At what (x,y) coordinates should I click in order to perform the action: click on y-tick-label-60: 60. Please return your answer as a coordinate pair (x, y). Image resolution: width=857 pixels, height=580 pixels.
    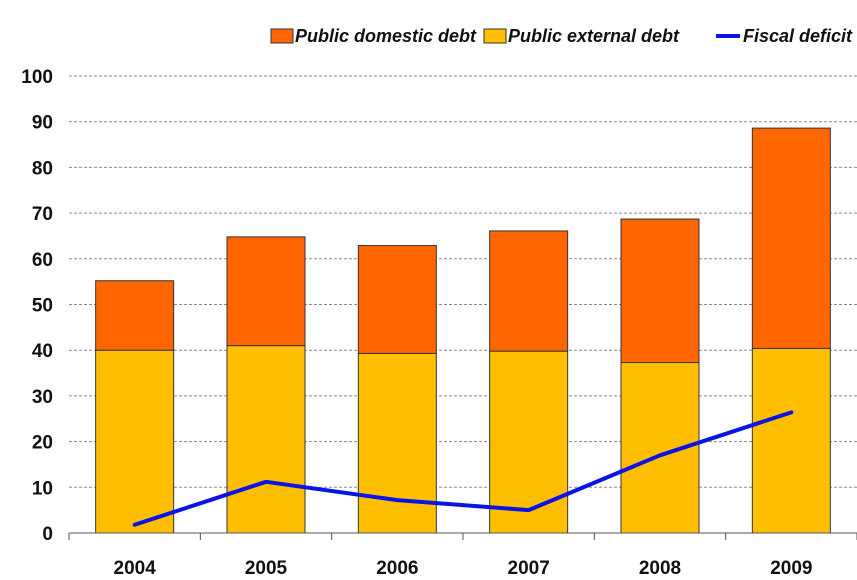
    Looking at the image, I should click on (42, 260).